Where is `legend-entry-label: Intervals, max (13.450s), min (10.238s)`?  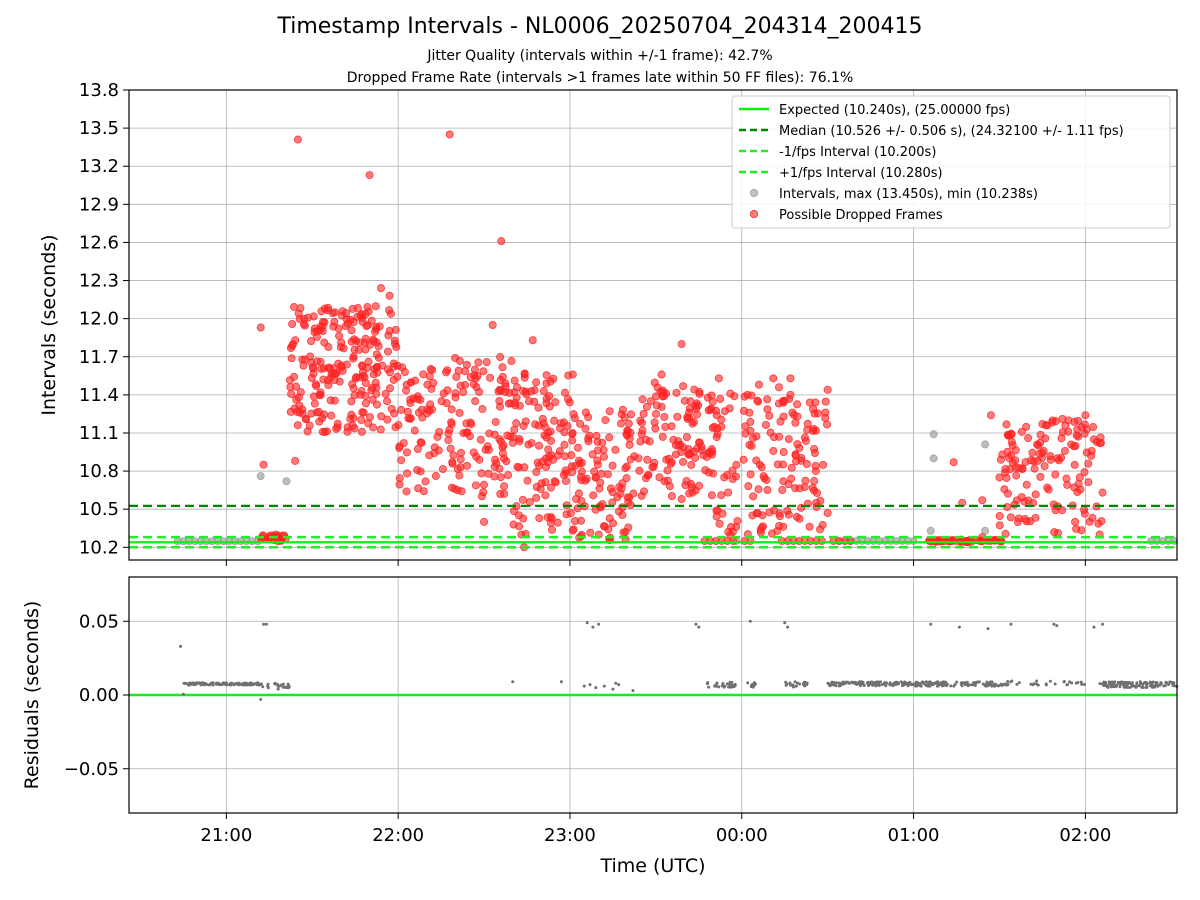
legend-entry-label: Intervals, max (13.450s), min (10.238s) is located at coordinates (908, 194).